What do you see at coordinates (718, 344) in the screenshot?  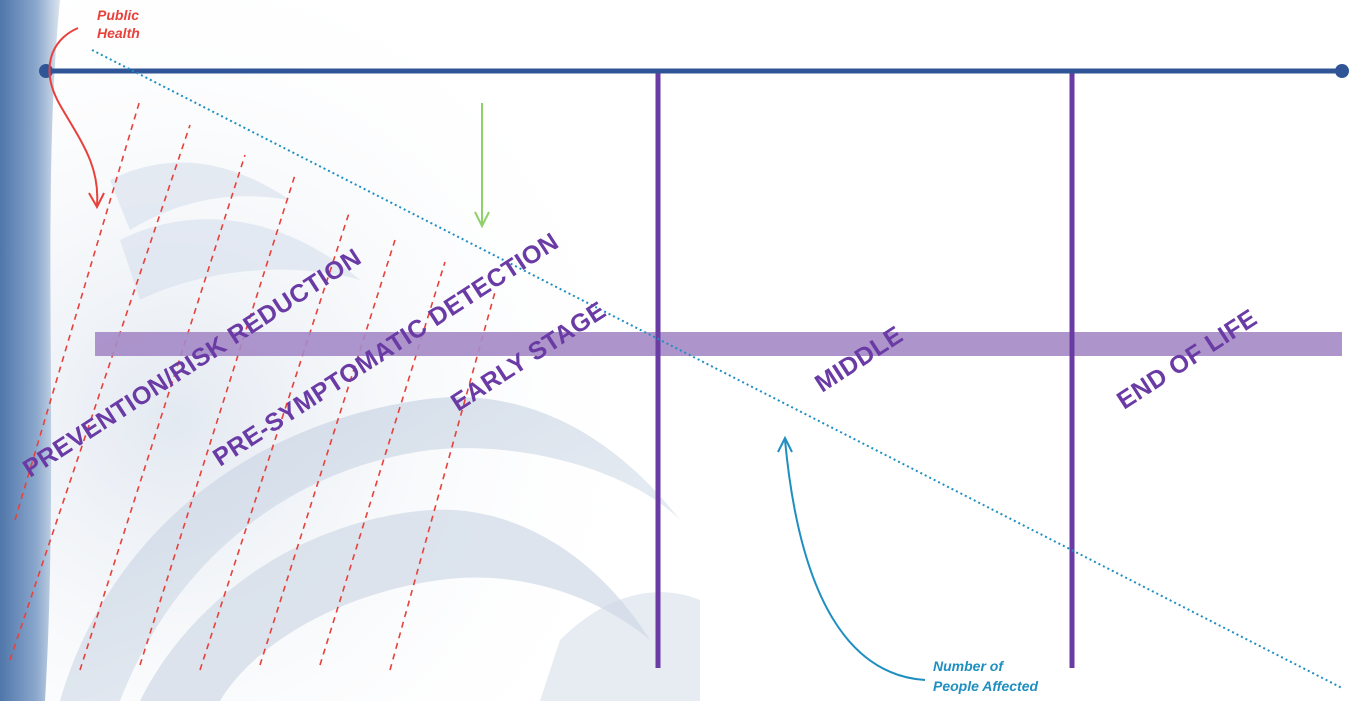 I see `stage-band` at bounding box center [718, 344].